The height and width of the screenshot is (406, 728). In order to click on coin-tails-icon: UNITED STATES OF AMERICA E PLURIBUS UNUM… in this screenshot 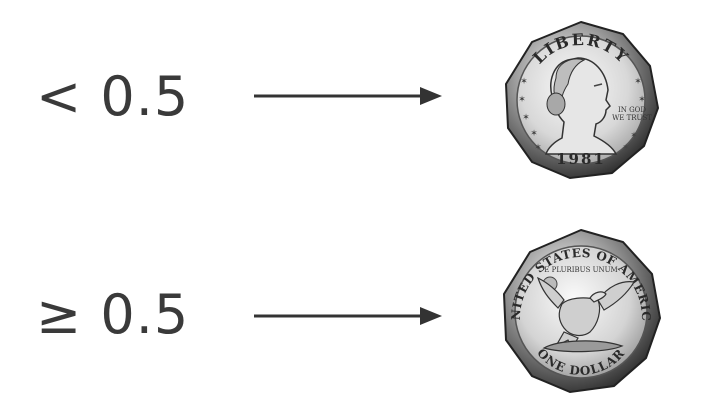, I will do `click(580, 311)`.